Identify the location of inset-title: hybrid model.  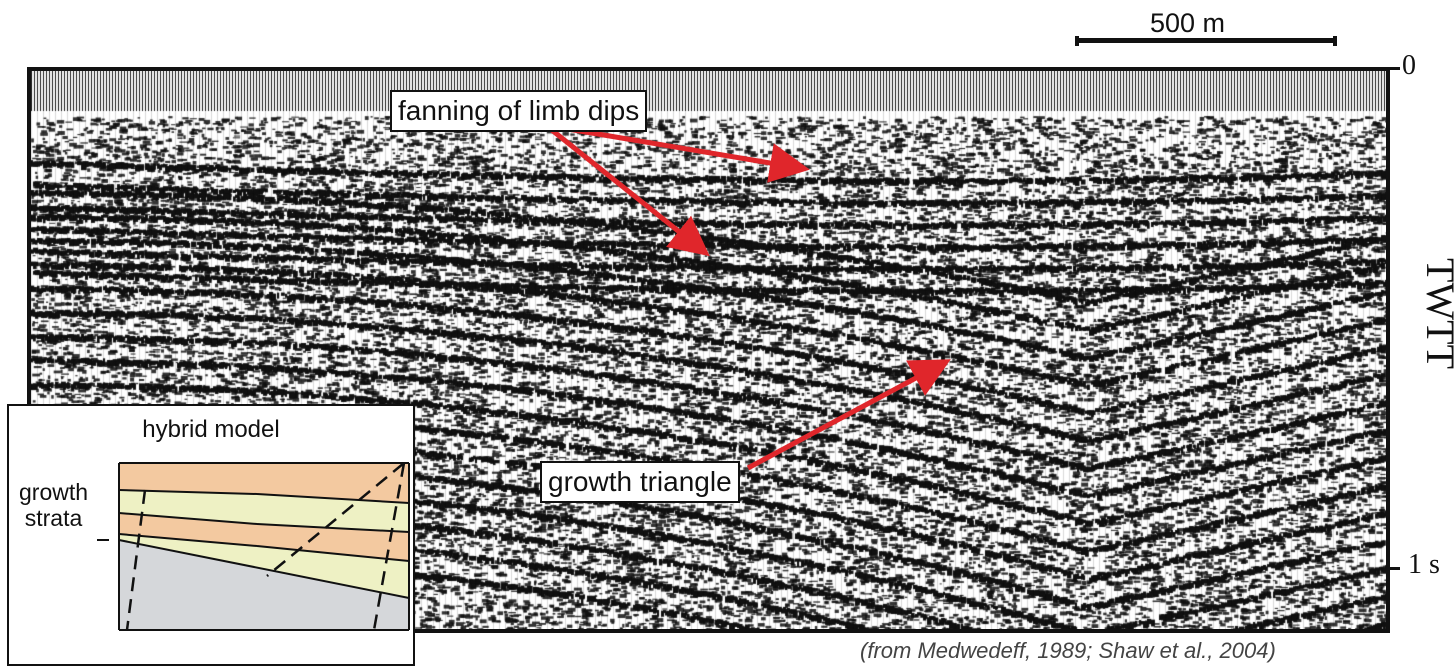
(211, 429).